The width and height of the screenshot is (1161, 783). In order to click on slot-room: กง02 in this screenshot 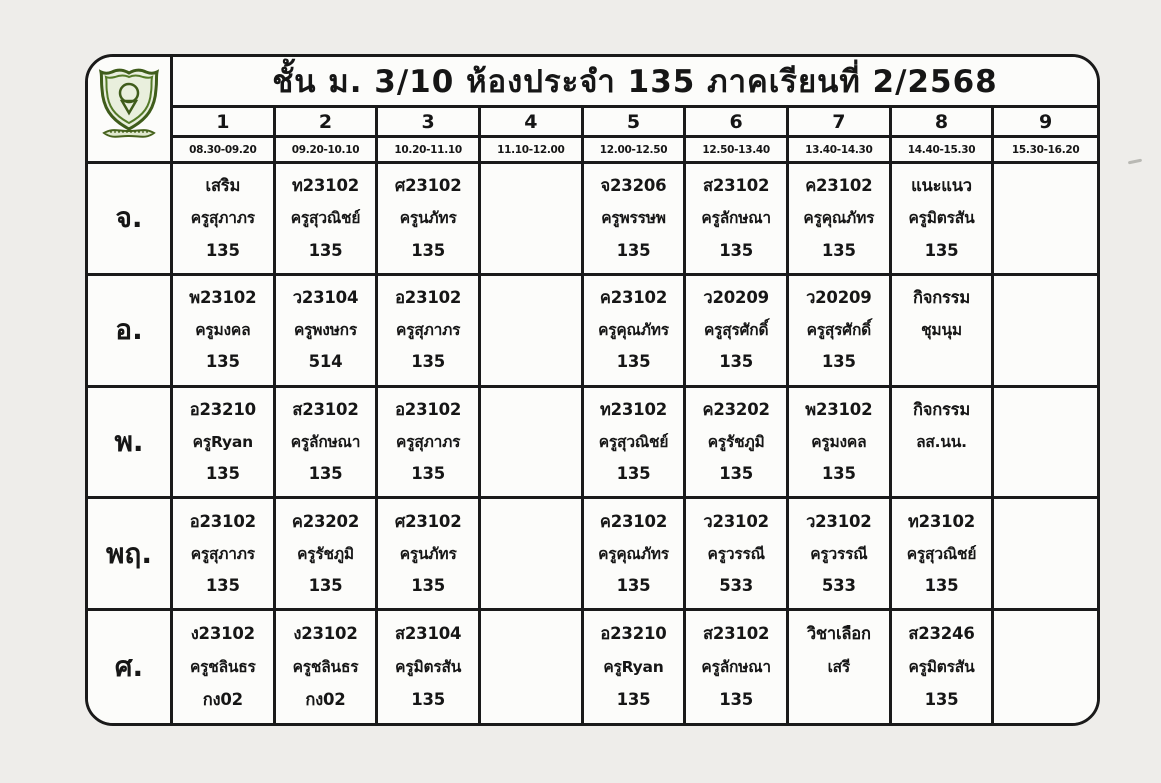, I will do `click(325, 700)`.